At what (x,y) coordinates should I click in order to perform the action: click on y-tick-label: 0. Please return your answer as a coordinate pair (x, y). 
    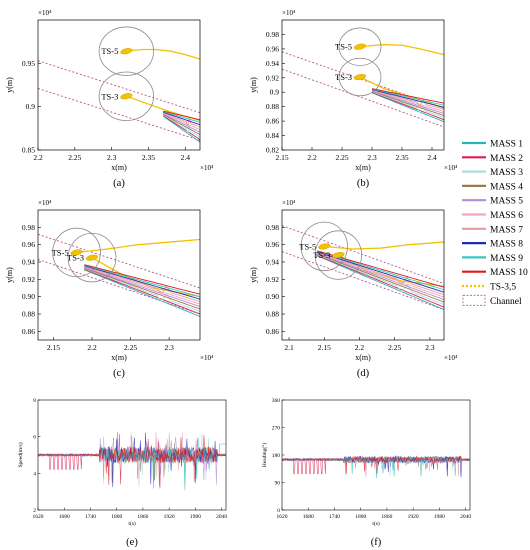
    Looking at the image, I should click on (278, 511).